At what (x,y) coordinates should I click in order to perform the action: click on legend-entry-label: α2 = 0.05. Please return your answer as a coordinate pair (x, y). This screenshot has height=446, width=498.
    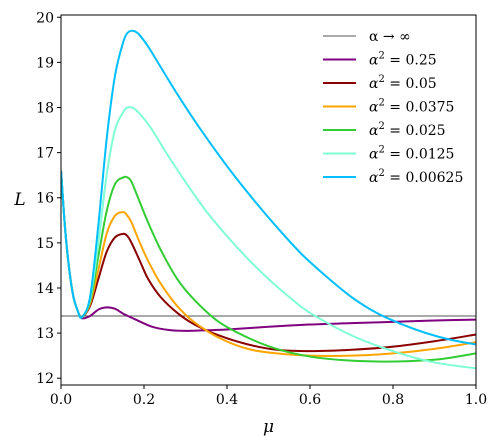
    Looking at the image, I should click on (403, 83).